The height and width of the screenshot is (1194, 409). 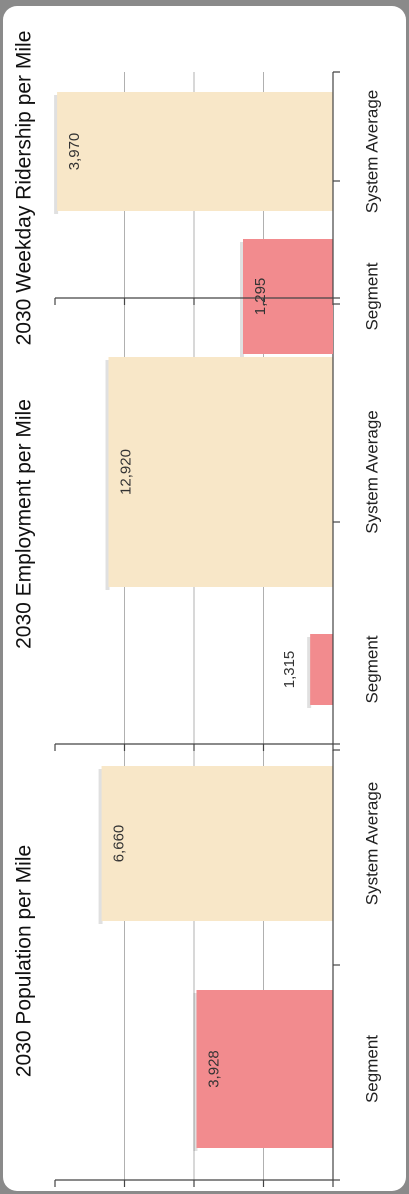 I want to click on data-label: 6,660, so click(x=119, y=844).